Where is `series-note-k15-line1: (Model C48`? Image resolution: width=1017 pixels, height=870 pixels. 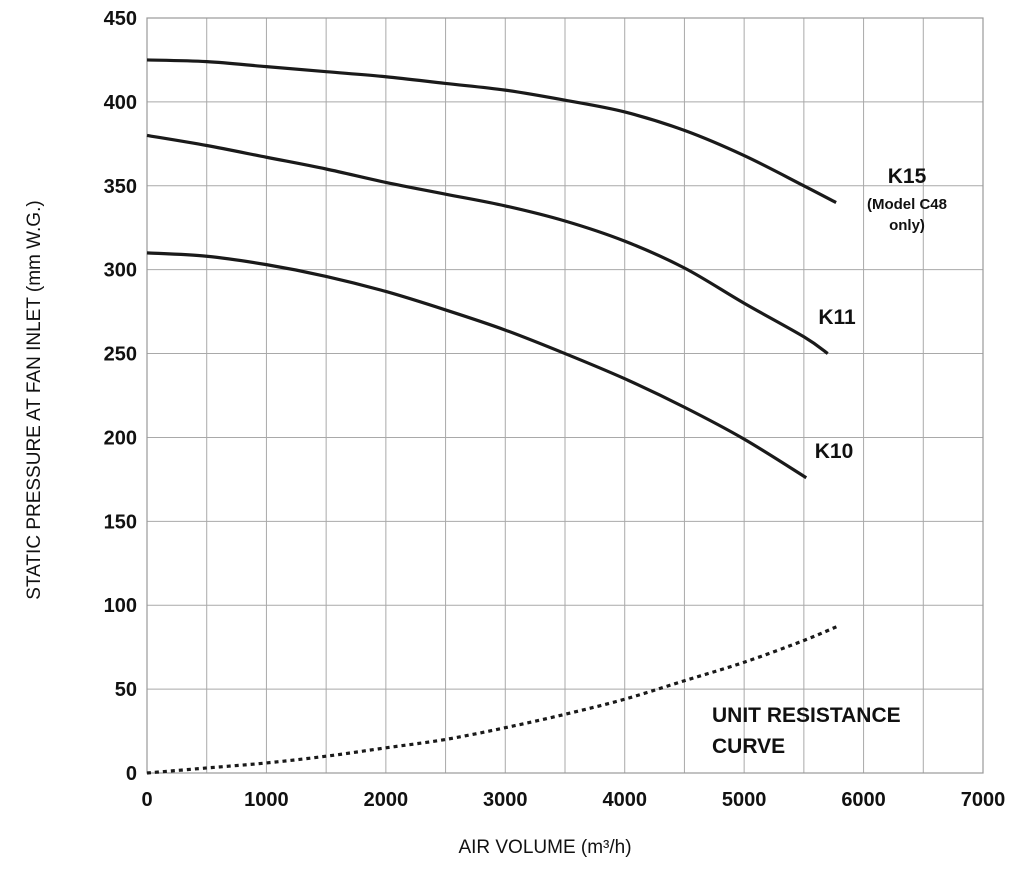 series-note-k15-line1: (Model C48 is located at coordinates (907, 204).